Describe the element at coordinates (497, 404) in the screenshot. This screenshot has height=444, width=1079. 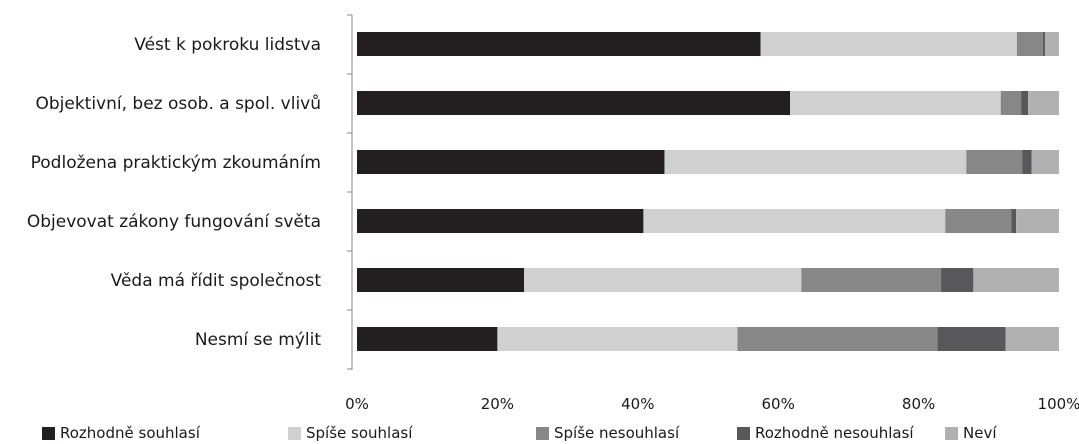
I see `x-tick-label: 20%` at that location.